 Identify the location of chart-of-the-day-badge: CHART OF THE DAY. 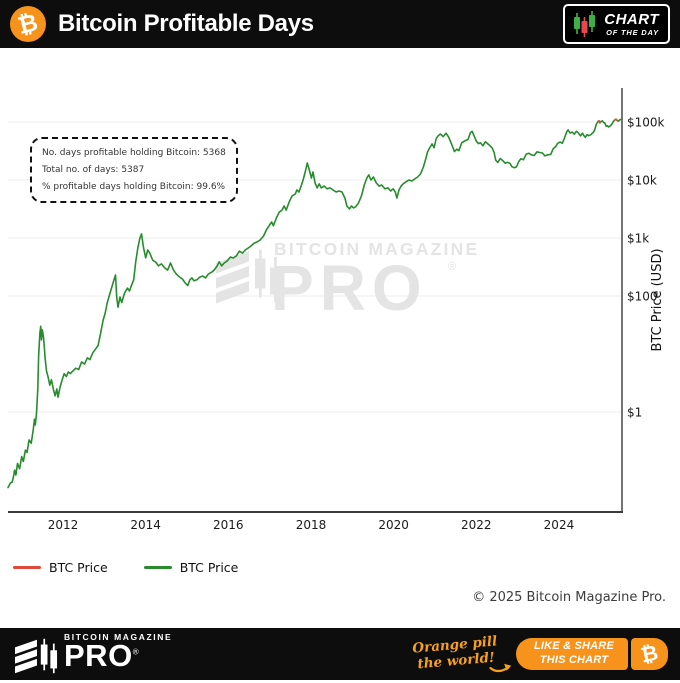
(616, 24).